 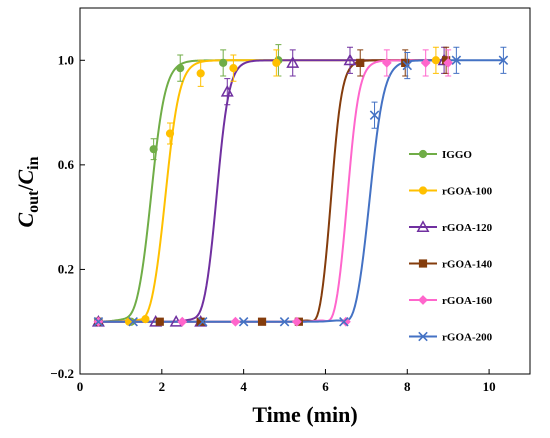 I want to click on x-tick-label-2: 4, so click(x=243, y=386).